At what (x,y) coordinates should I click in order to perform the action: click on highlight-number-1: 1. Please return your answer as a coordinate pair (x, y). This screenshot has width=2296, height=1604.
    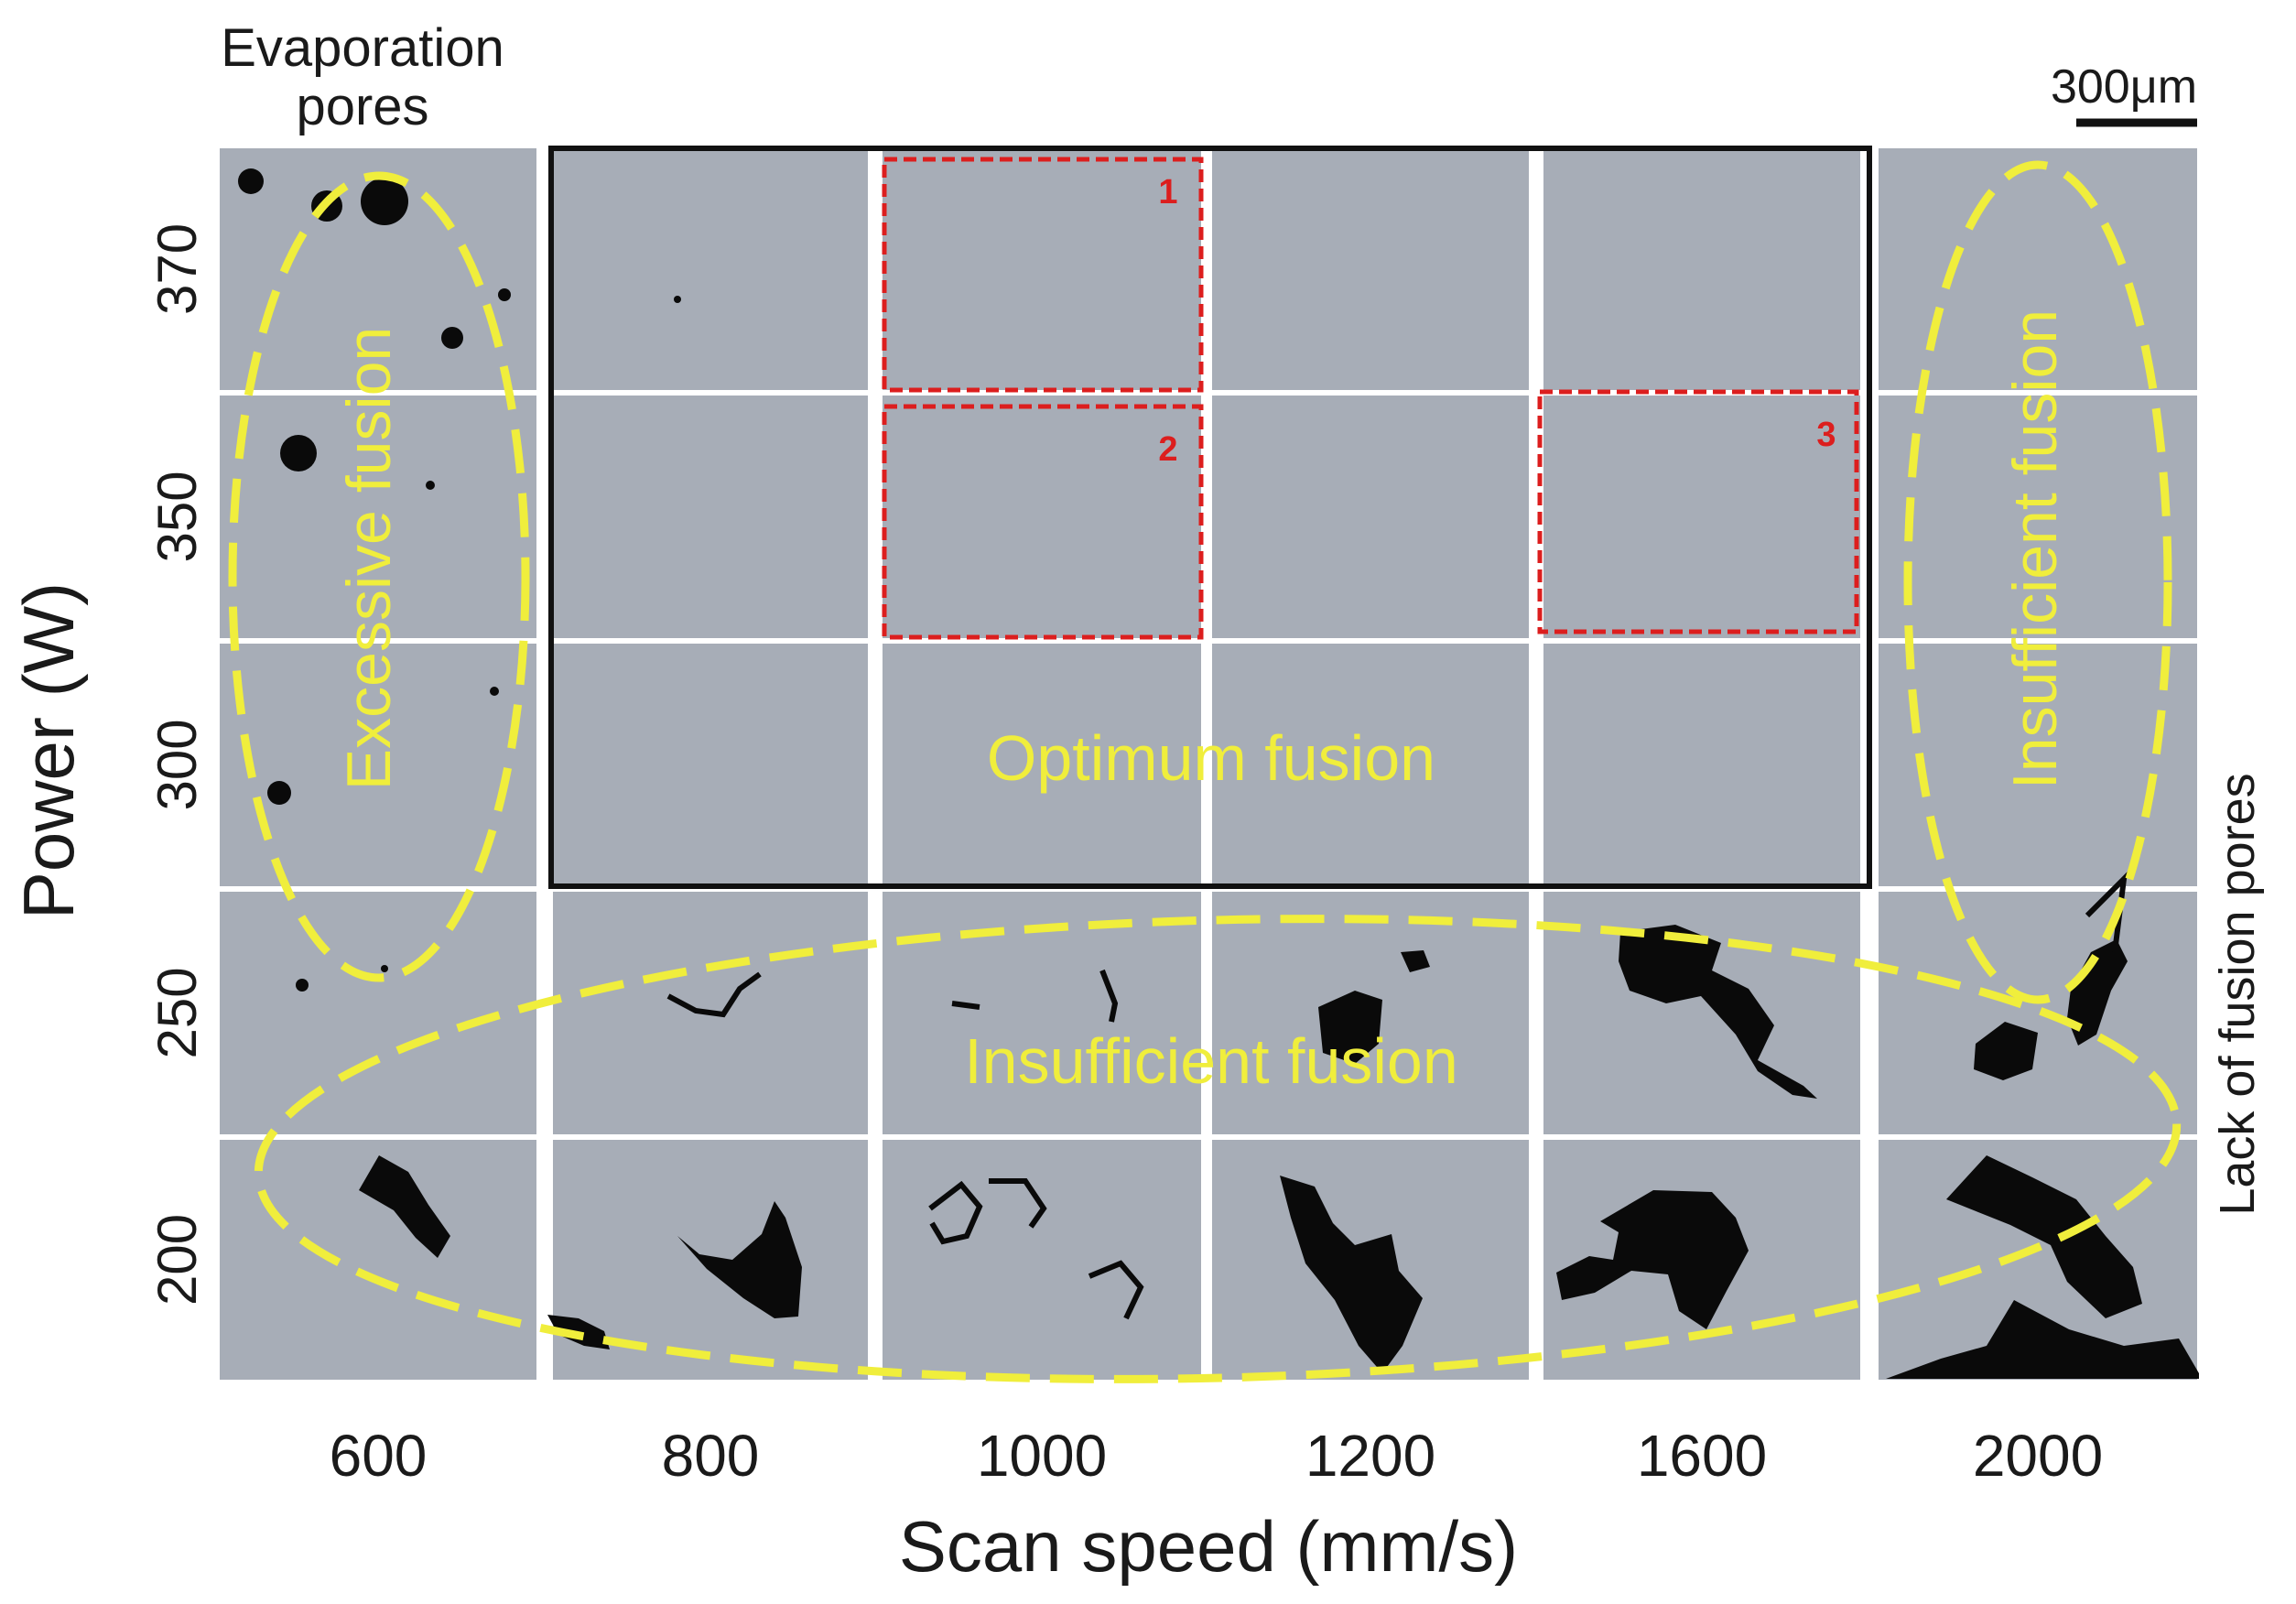
    Looking at the image, I should click on (1167, 192).